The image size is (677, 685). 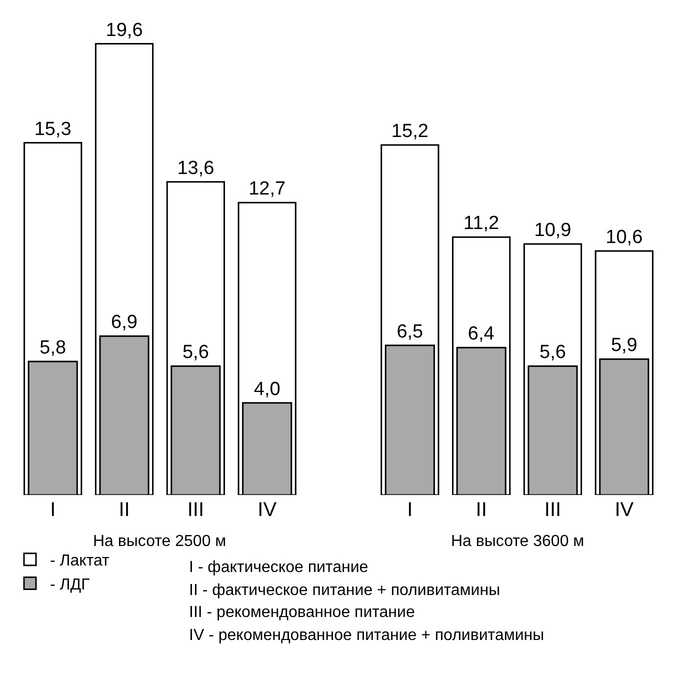 I want to click on text: III - рекомендованное питание, so click(x=302, y=612).